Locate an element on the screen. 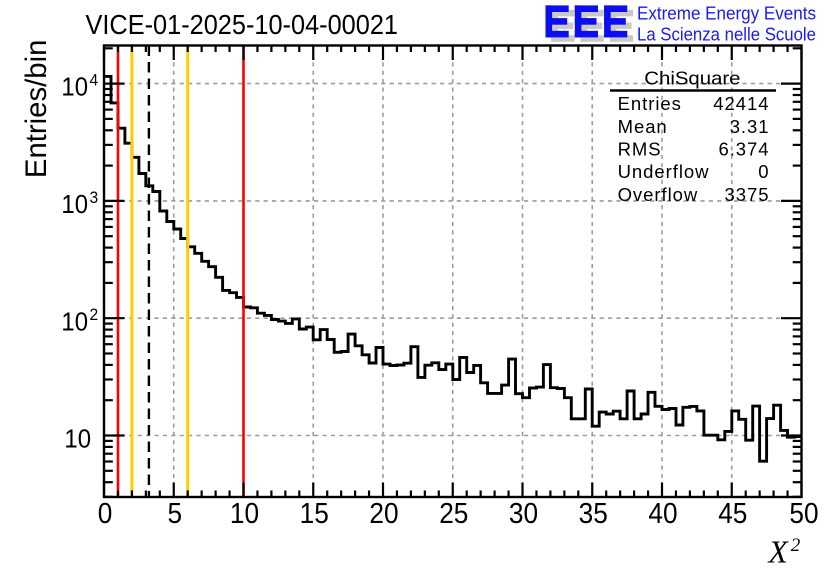 The width and height of the screenshot is (836, 572). svg-text: 3 is located at coordinates (94, 197).